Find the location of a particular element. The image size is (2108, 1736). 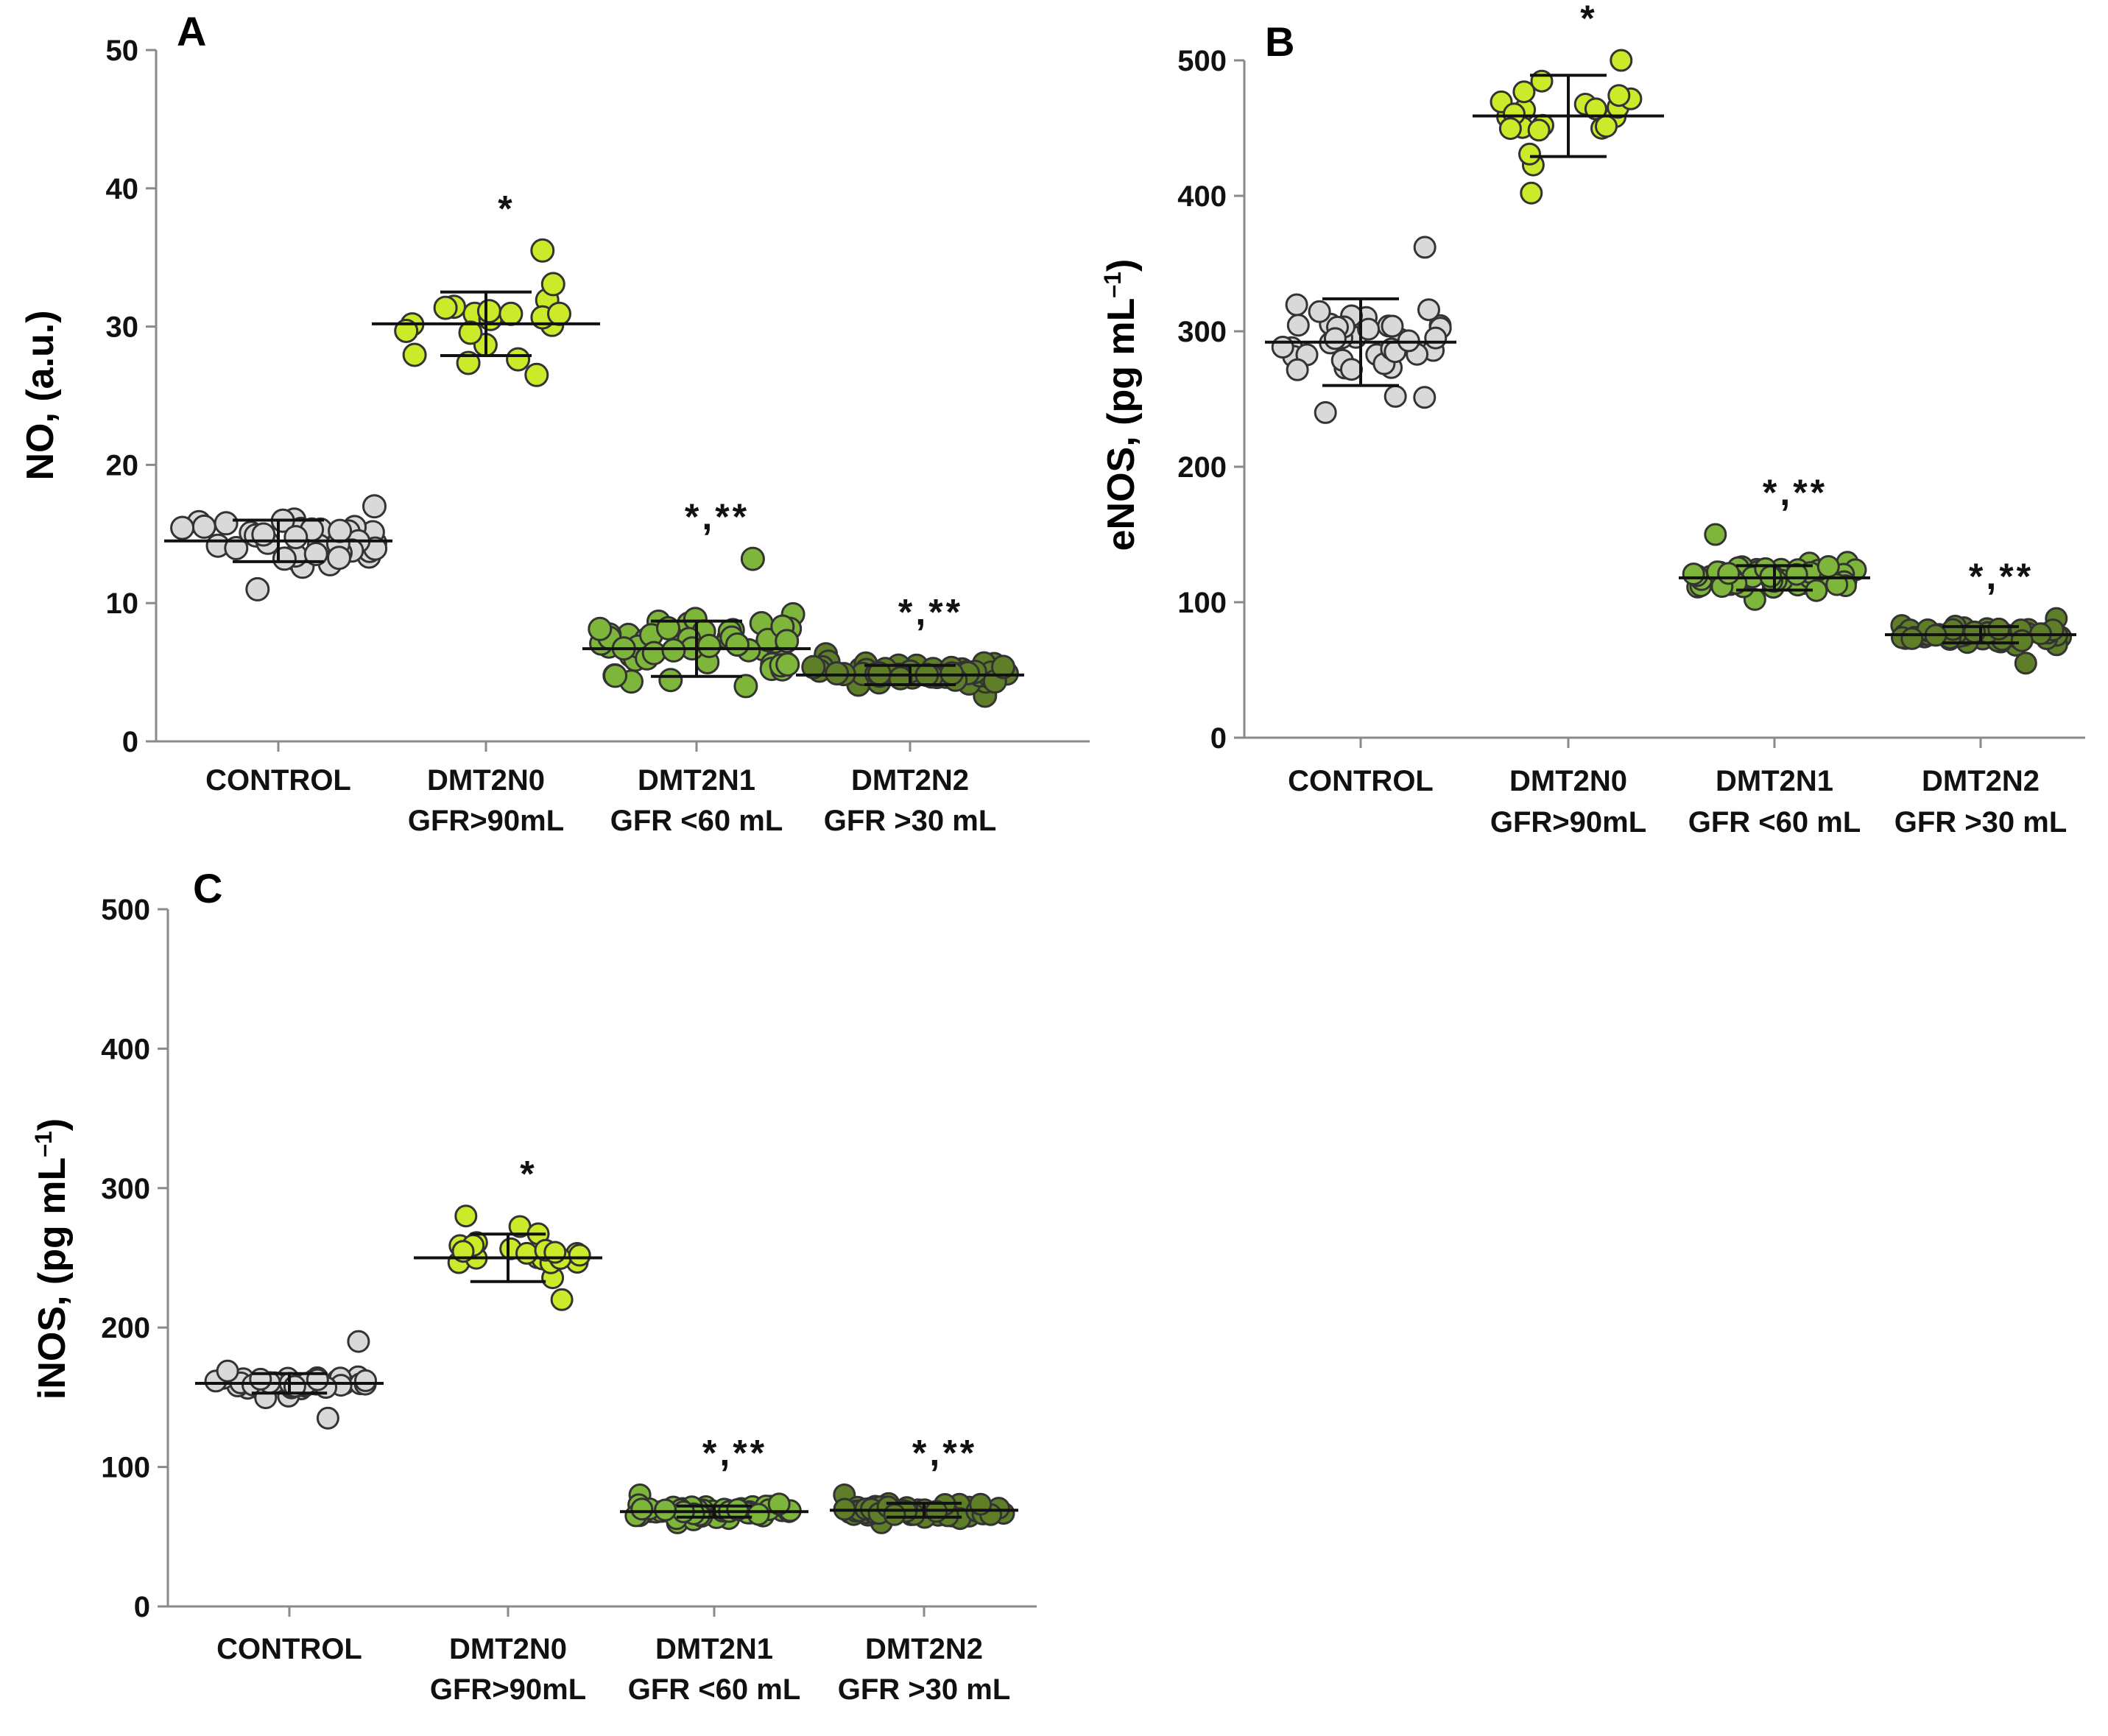

y-axis-label: NO, (a.u.) is located at coordinates (40, 395).